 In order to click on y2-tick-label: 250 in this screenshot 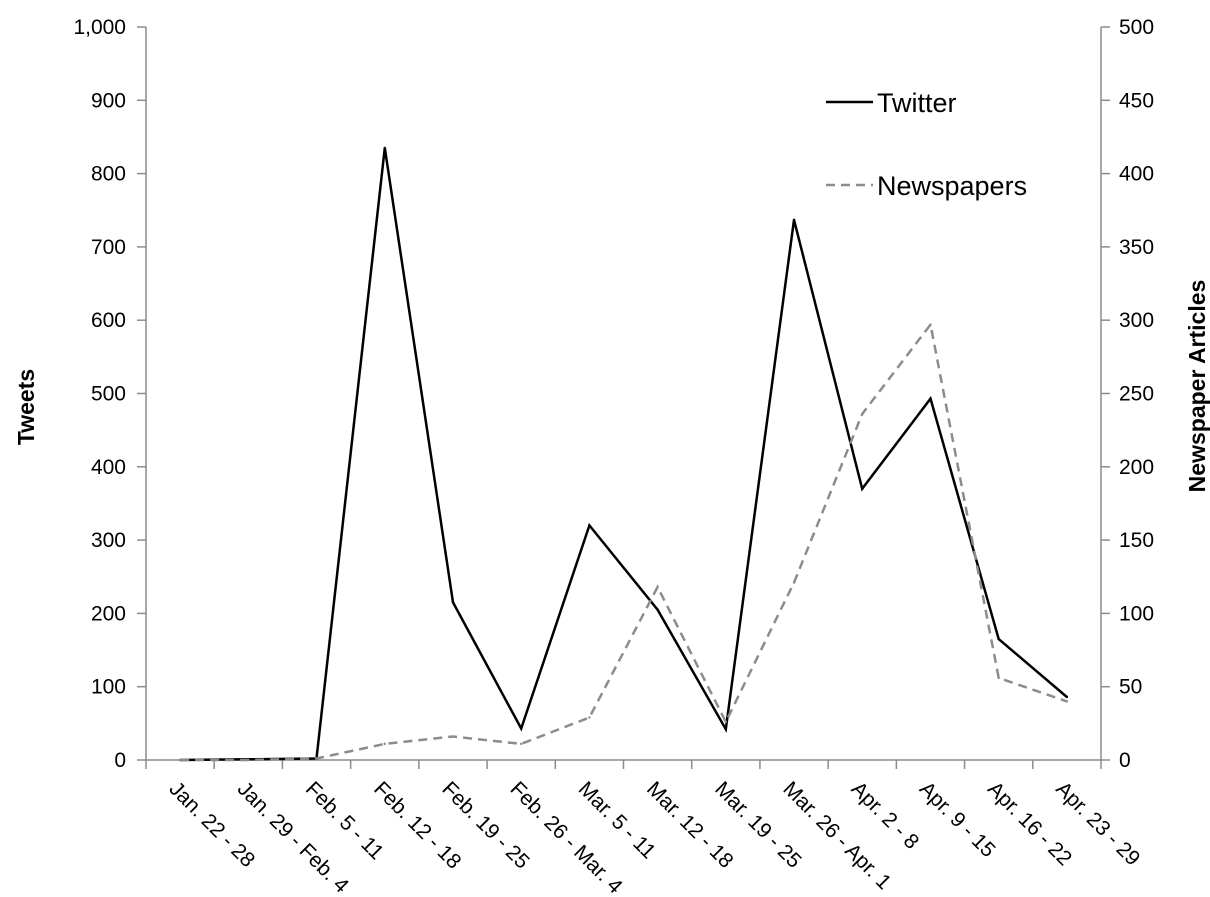, I will do `click(1136, 394)`.